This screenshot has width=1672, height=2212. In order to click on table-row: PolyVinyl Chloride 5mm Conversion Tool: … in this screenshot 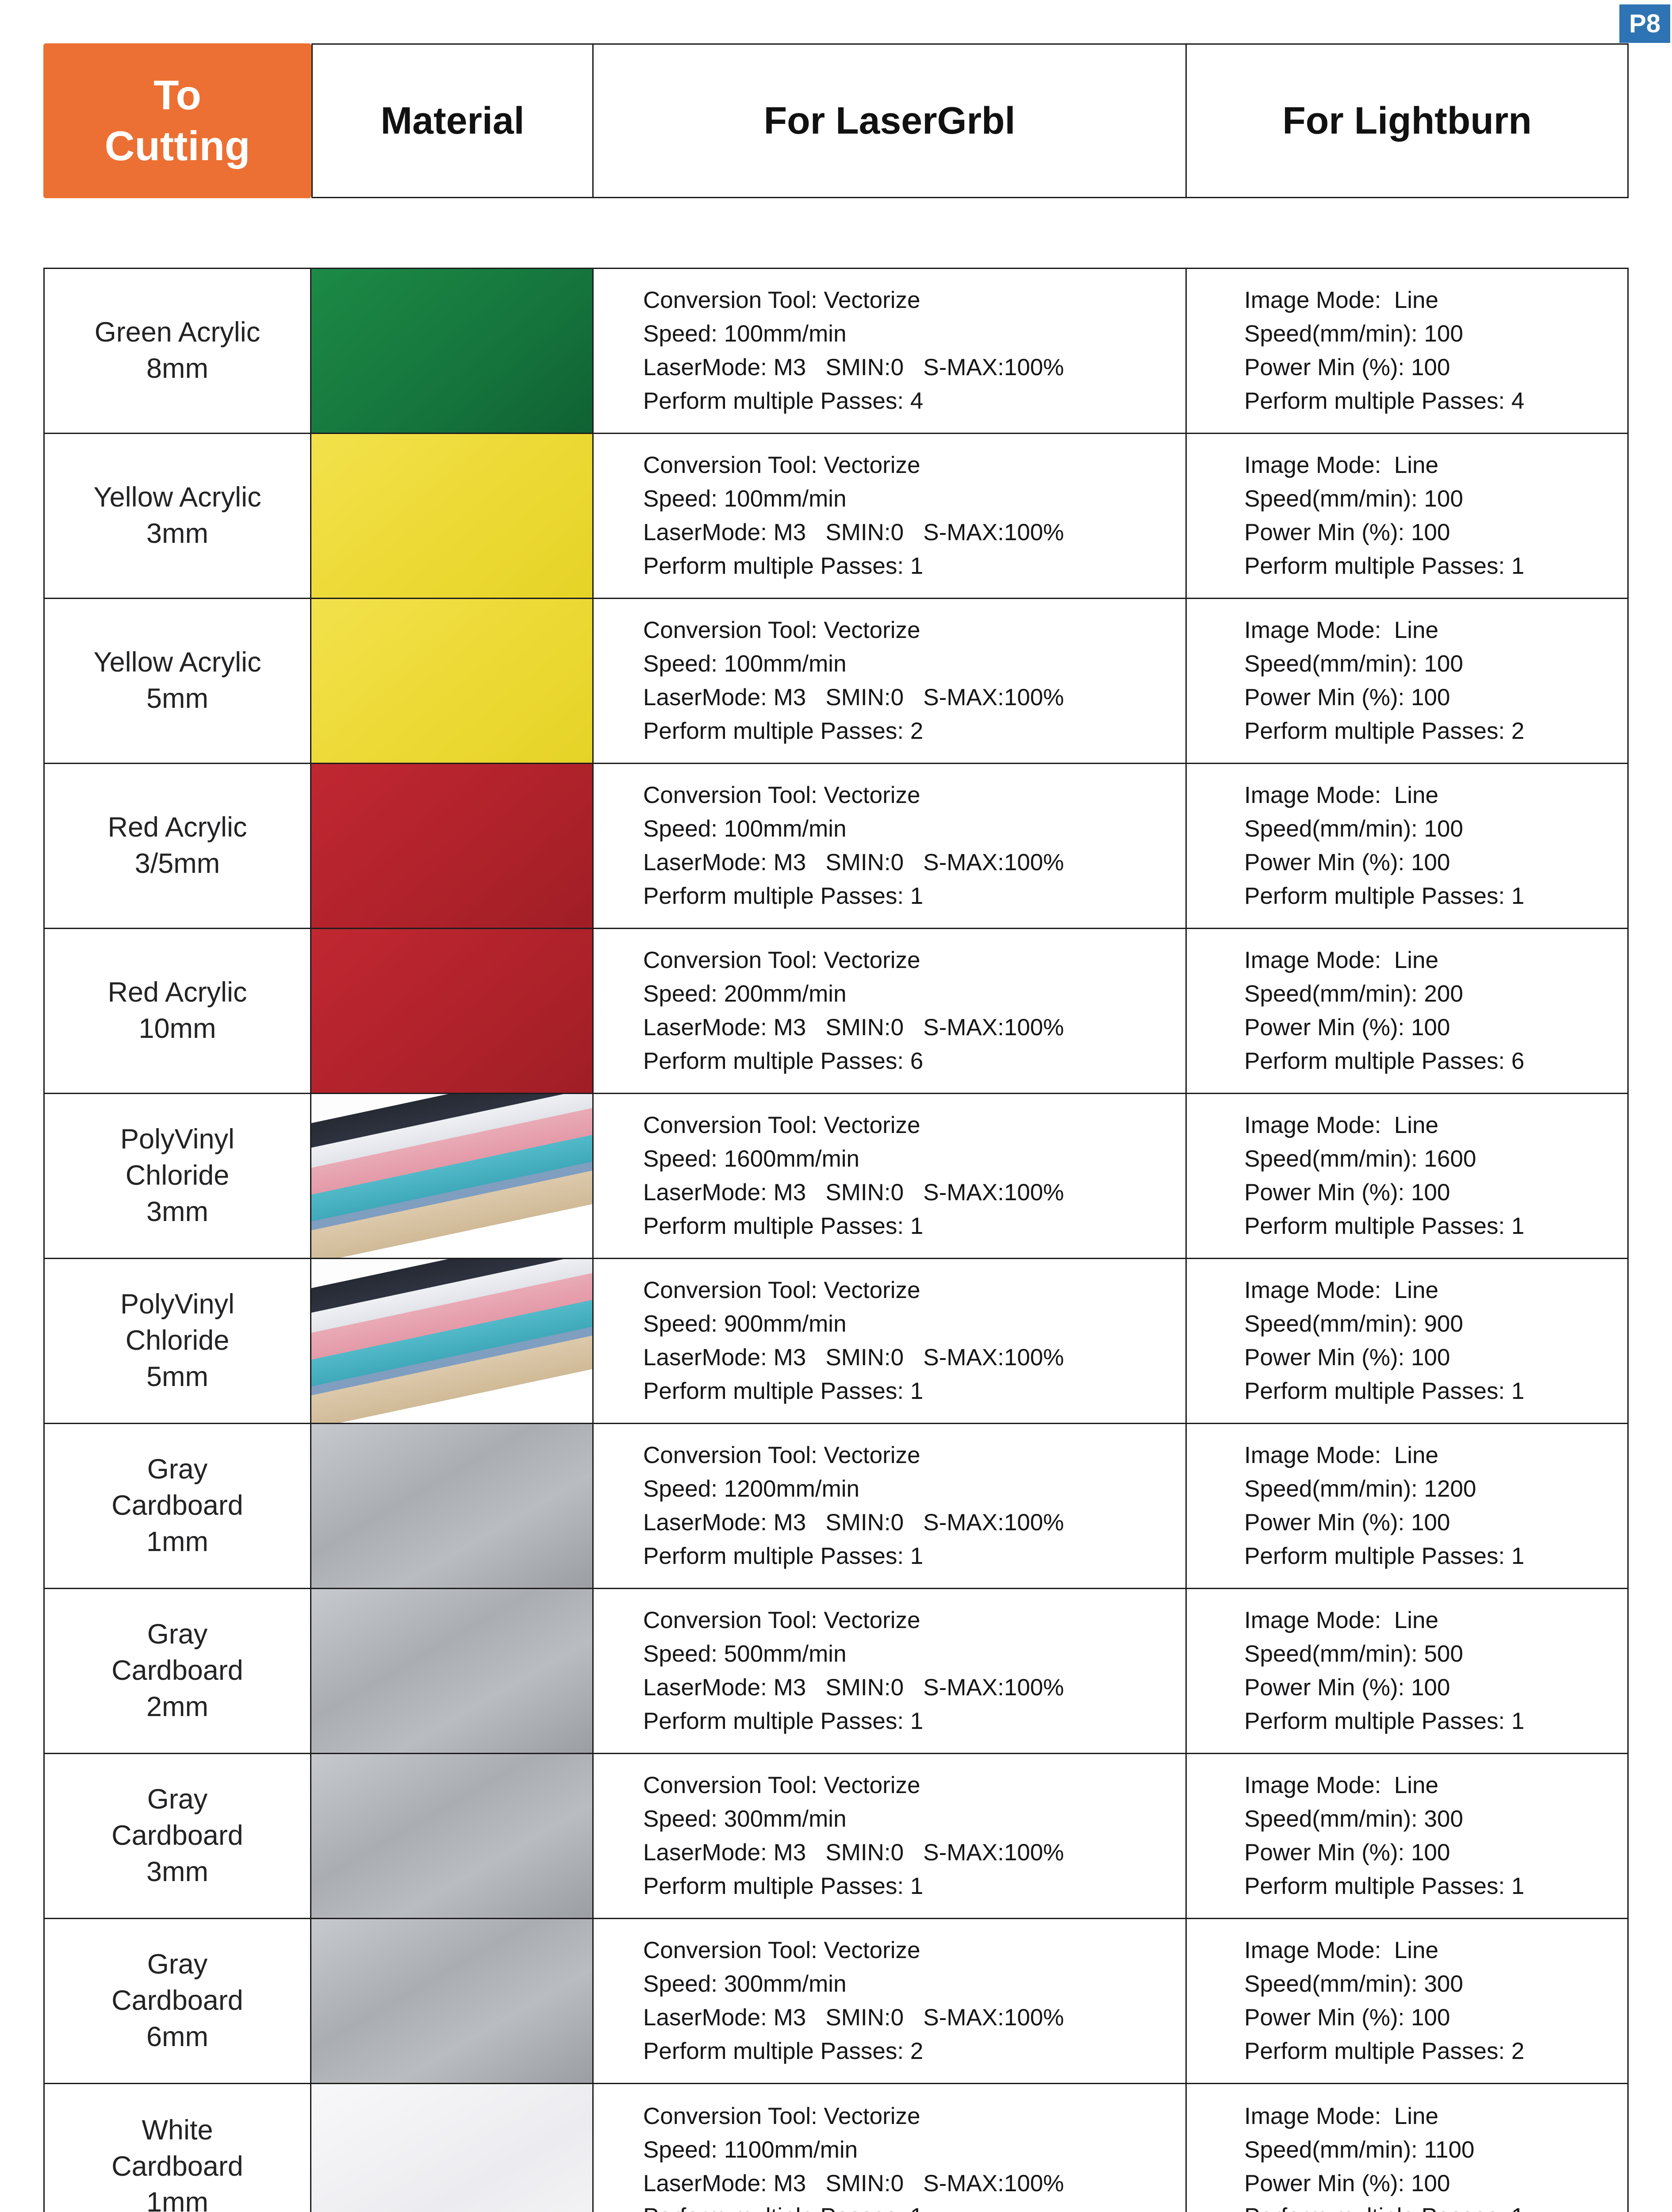, I will do `click(836, 1342)`.